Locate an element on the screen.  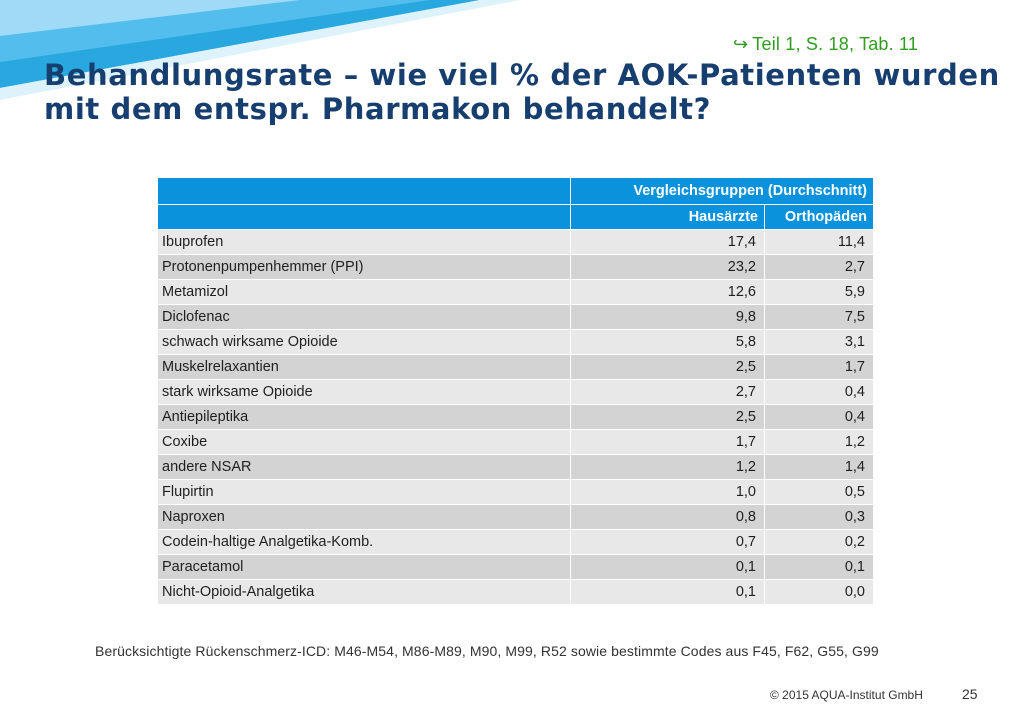
value-orthopaeden-cell: 11,4 is located at coordinates (819, 242).